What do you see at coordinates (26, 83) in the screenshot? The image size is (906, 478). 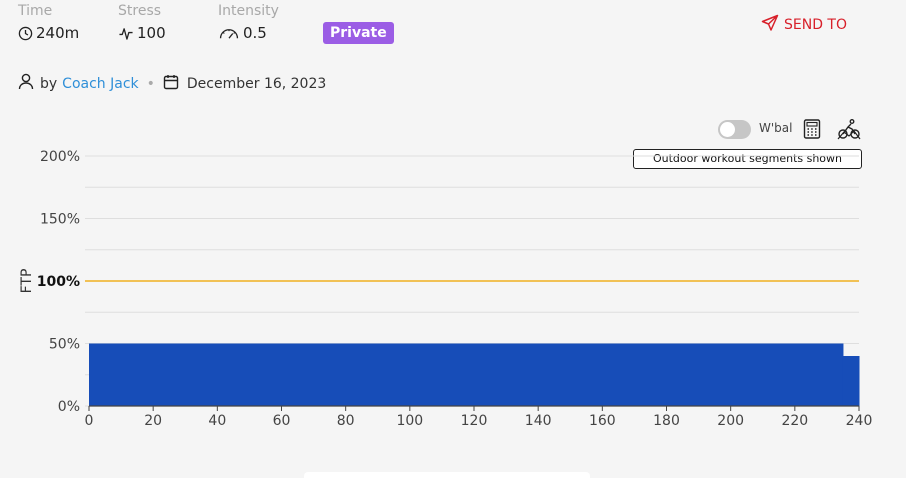 I see `user-icon` at bounding box center [26, 83].